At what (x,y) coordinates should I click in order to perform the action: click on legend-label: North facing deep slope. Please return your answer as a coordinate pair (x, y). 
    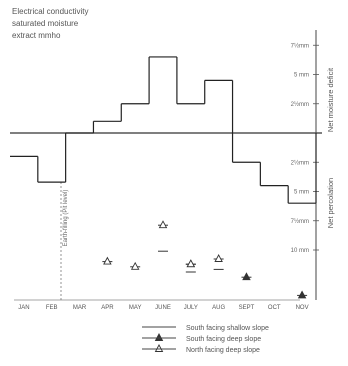
    Looking at the image, I should click on (223, 350).